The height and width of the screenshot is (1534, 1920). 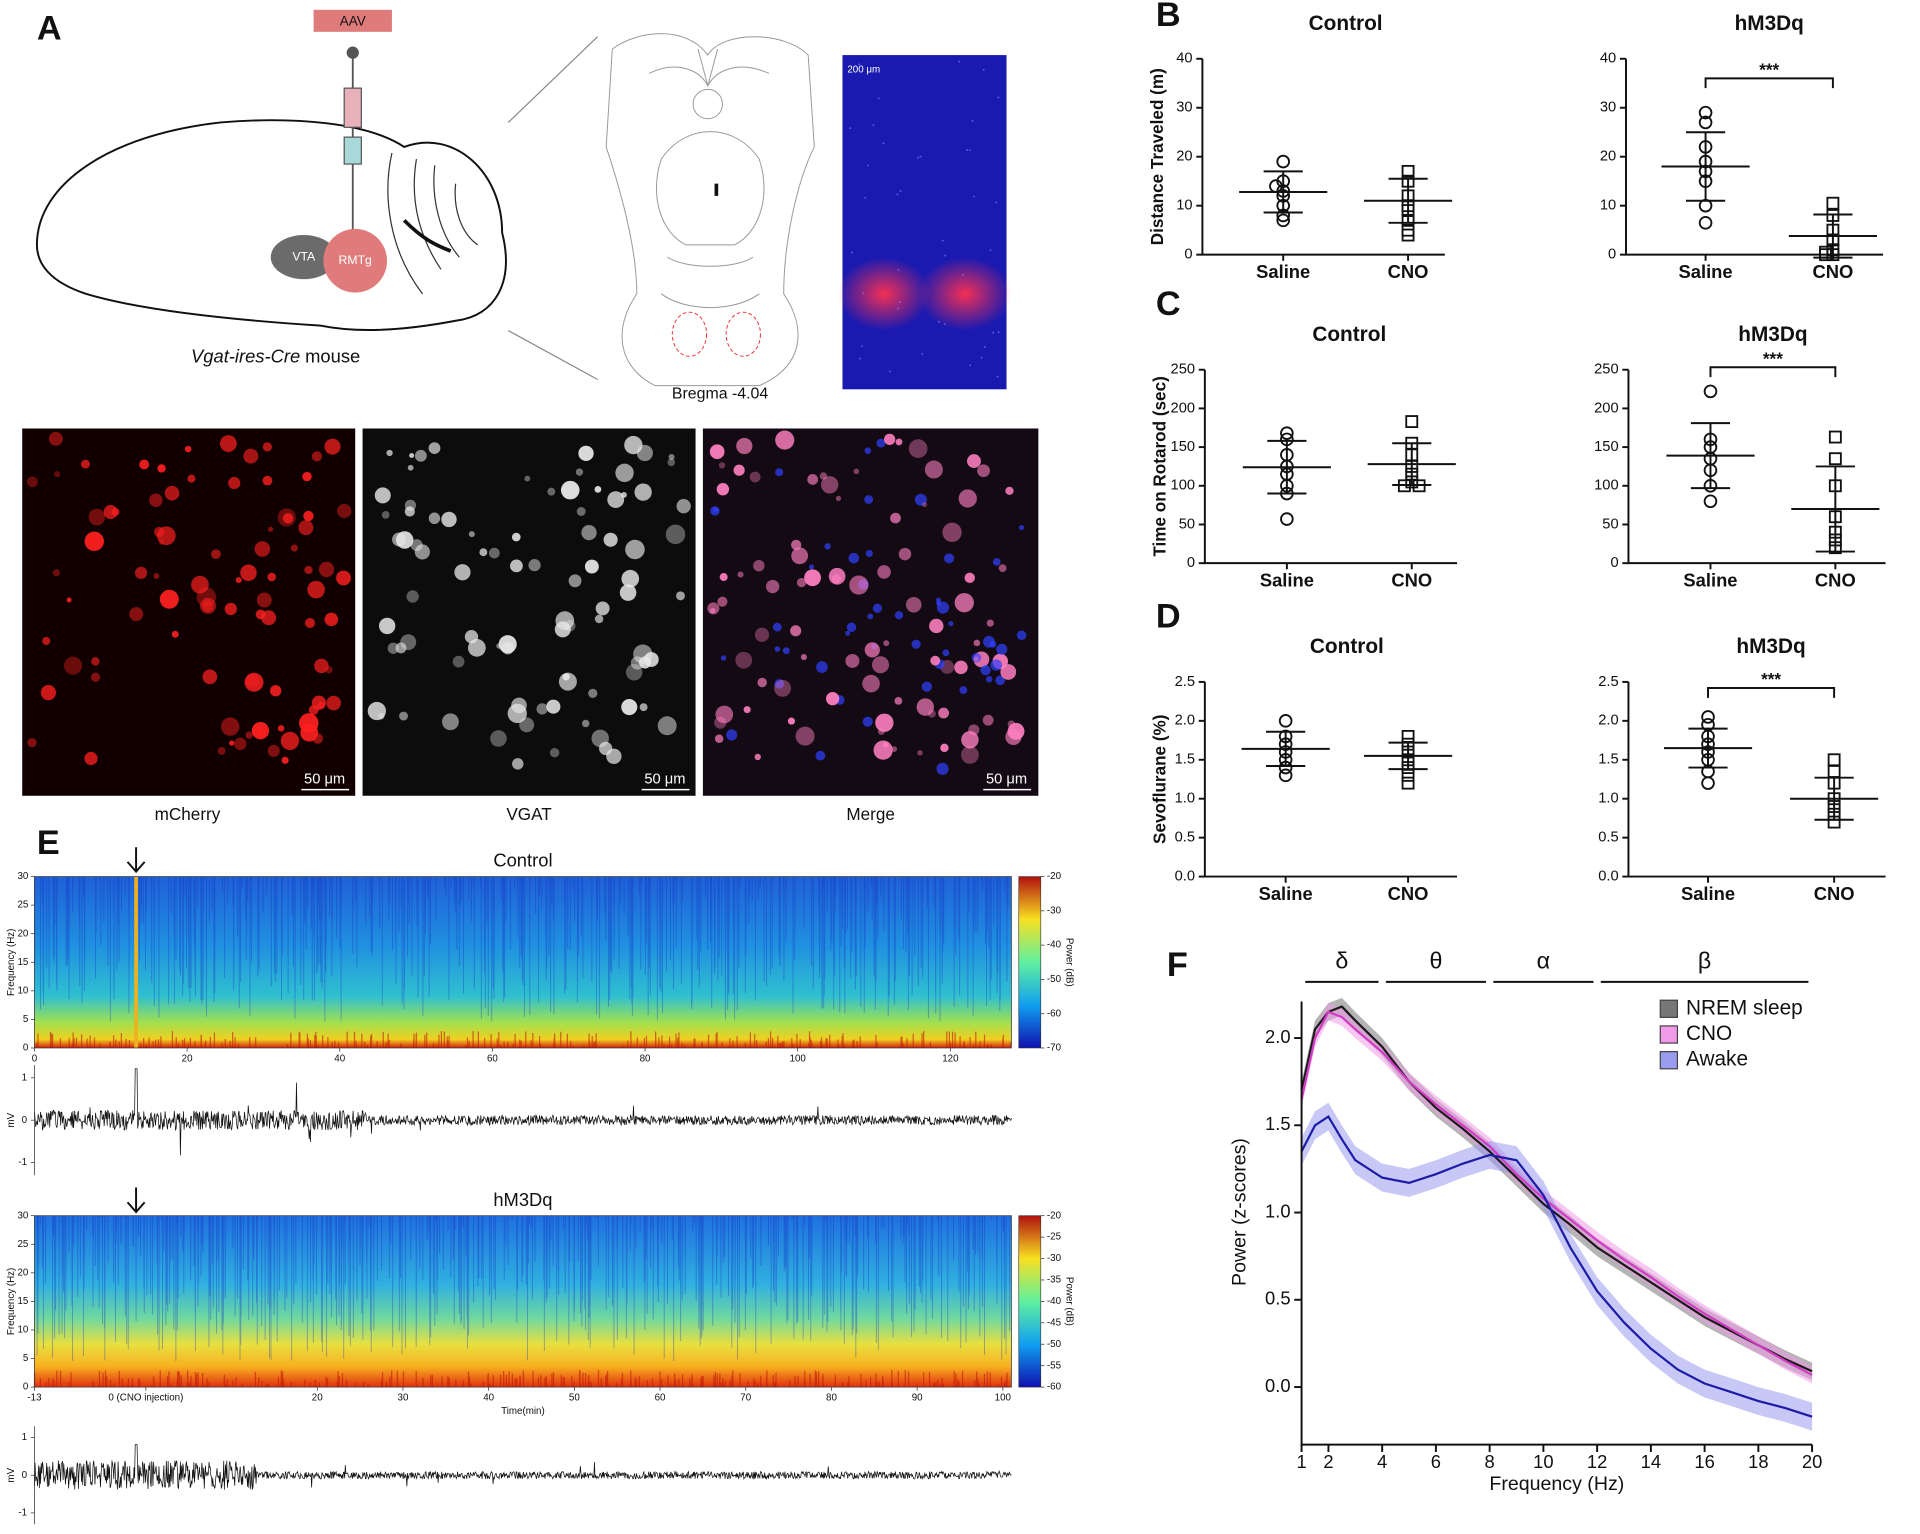 I want to click on spectrogram-title: hM3Dq, so click(x=522, y=1199).